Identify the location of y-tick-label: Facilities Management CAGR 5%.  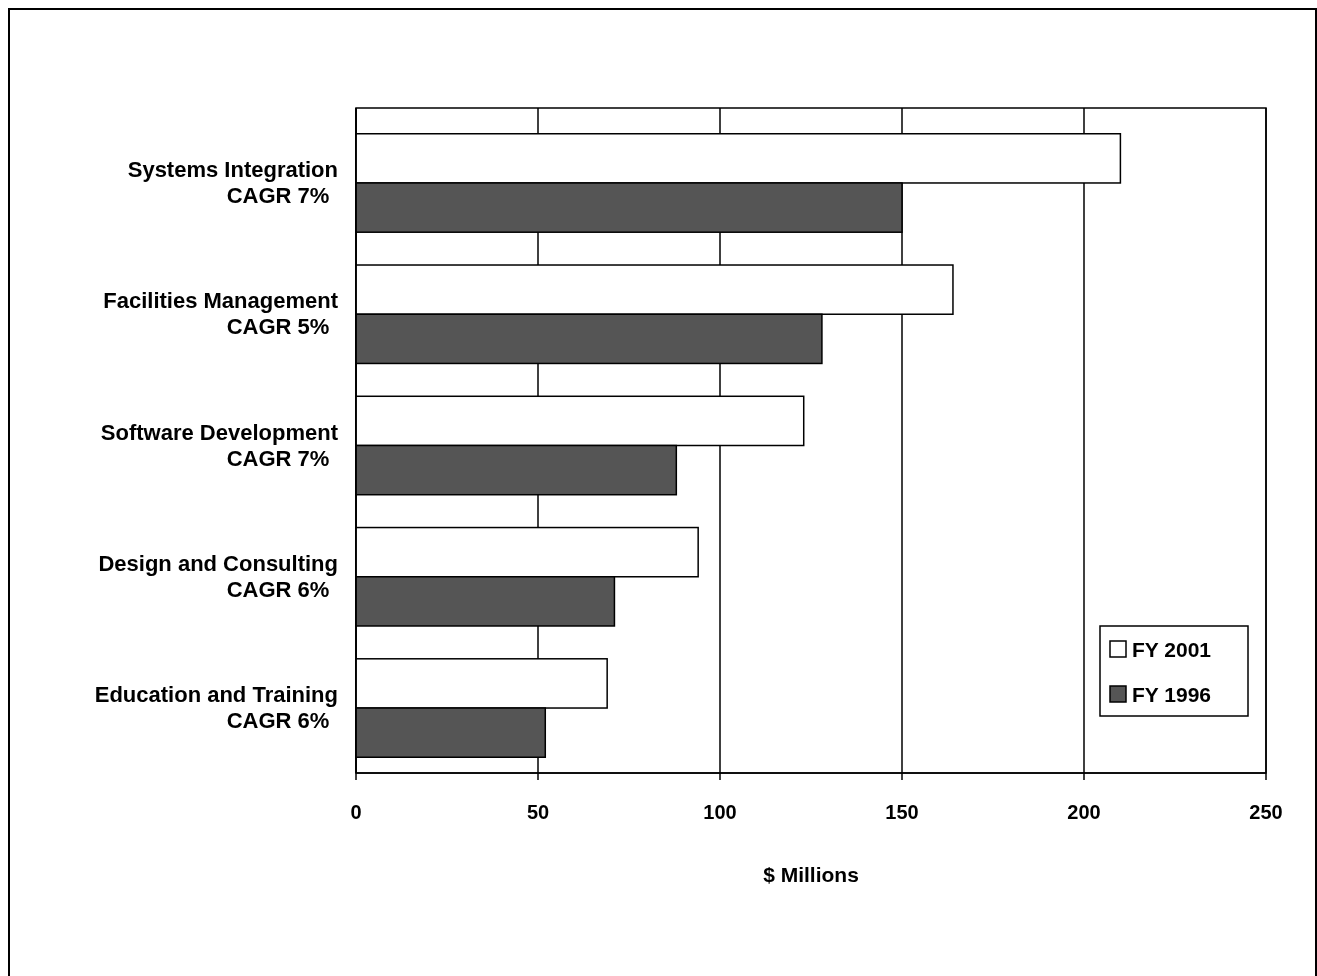
(221, 314).